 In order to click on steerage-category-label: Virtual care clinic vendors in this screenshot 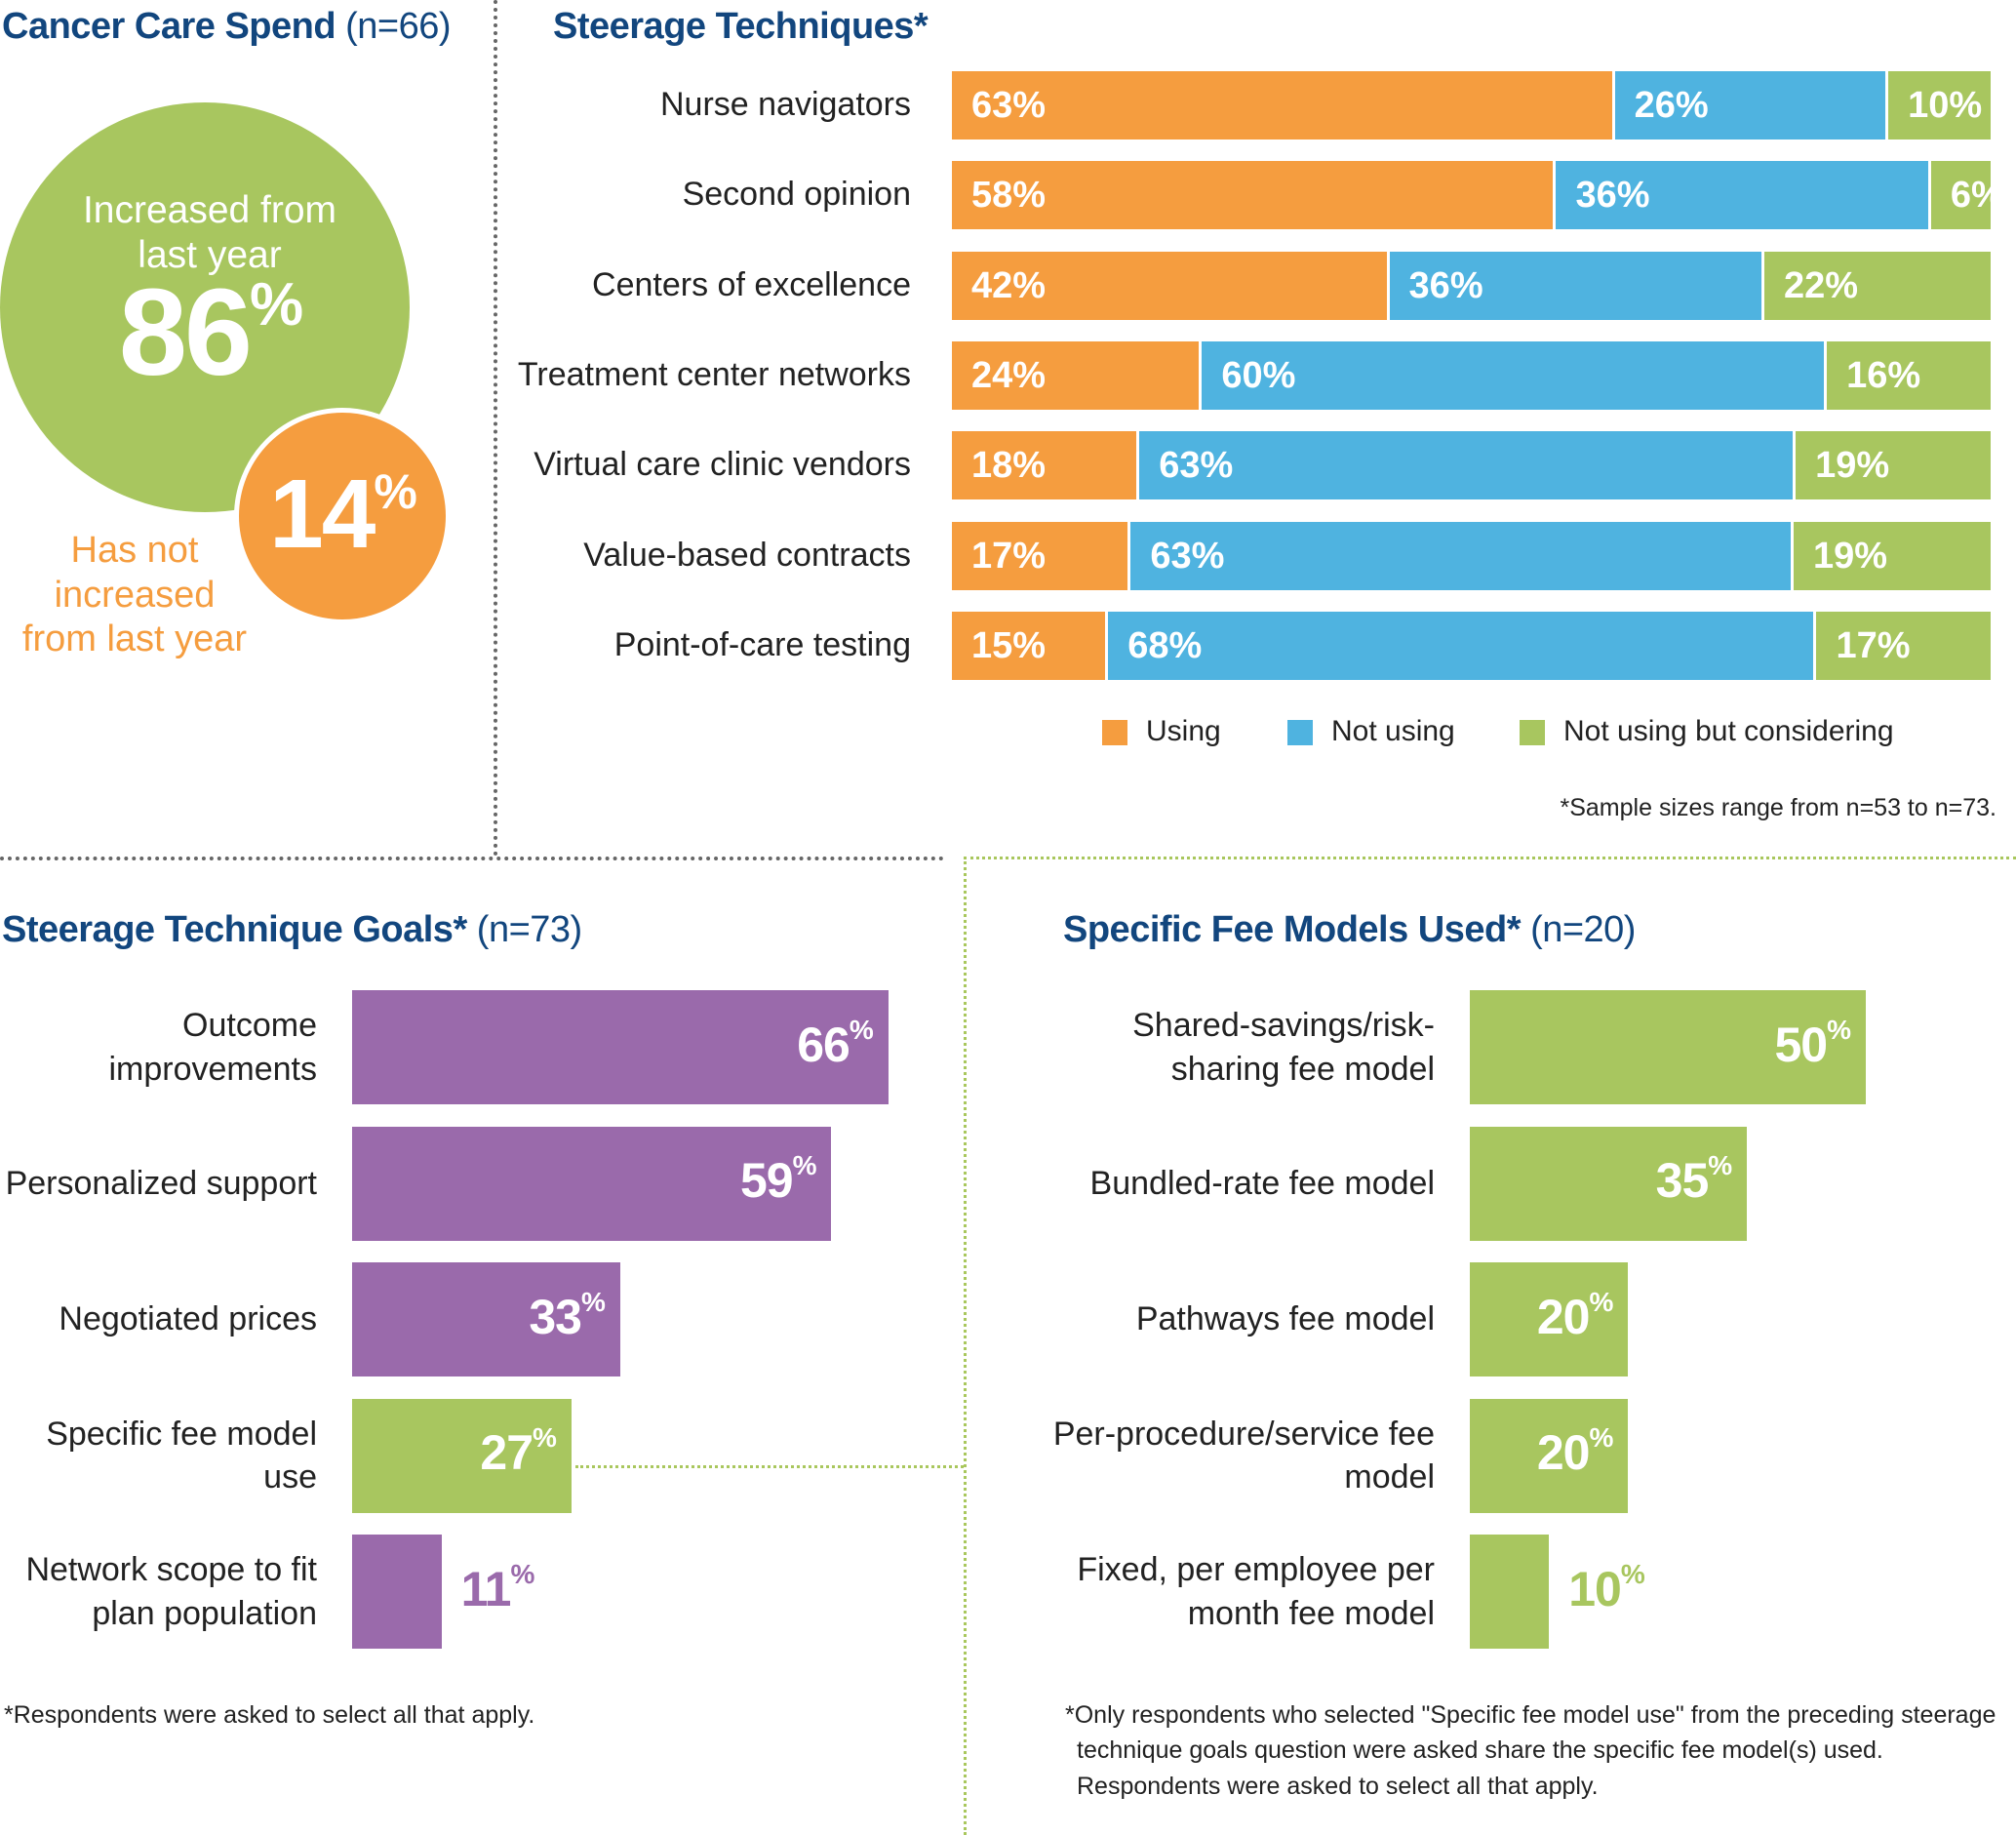, I will do `click(723, 465)`.